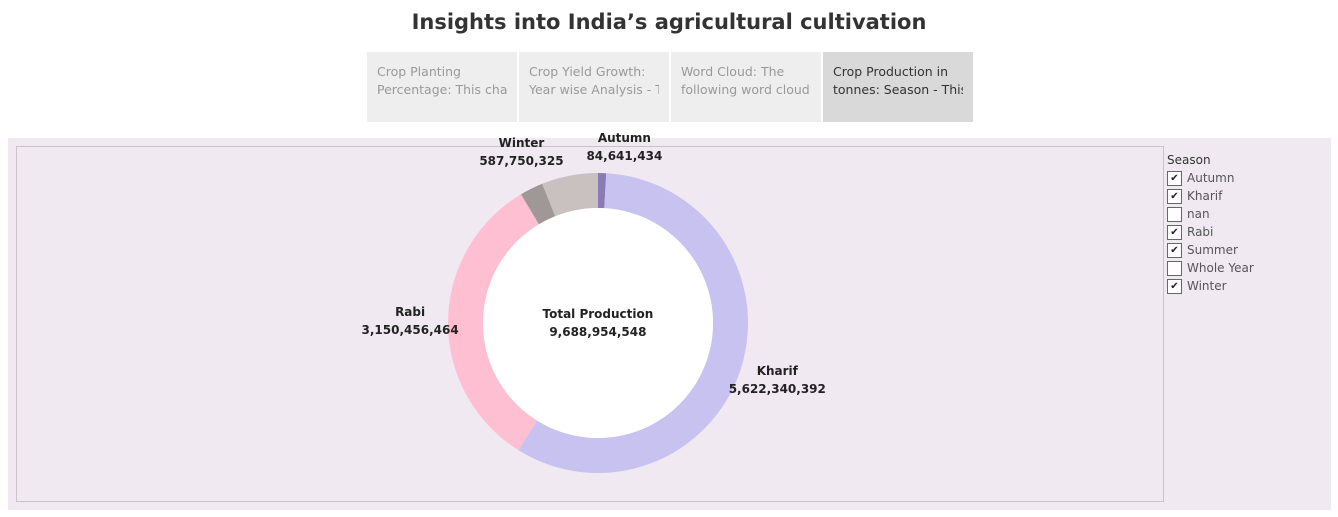 Image resolution: width=1338 pixels, height=517 pixels. Describe the element at coordinates (594, 89) in the screenshot. I see `tab-label-line2: Year wise Analysis - T..` at that location.